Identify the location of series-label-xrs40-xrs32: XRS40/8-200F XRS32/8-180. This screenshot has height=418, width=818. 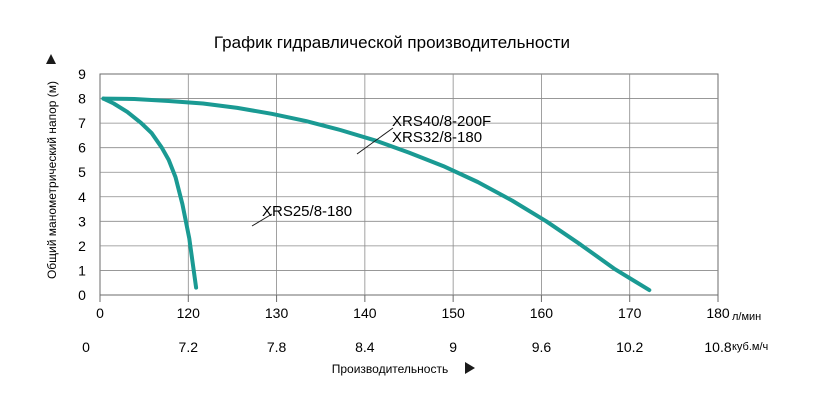
(441, 129).